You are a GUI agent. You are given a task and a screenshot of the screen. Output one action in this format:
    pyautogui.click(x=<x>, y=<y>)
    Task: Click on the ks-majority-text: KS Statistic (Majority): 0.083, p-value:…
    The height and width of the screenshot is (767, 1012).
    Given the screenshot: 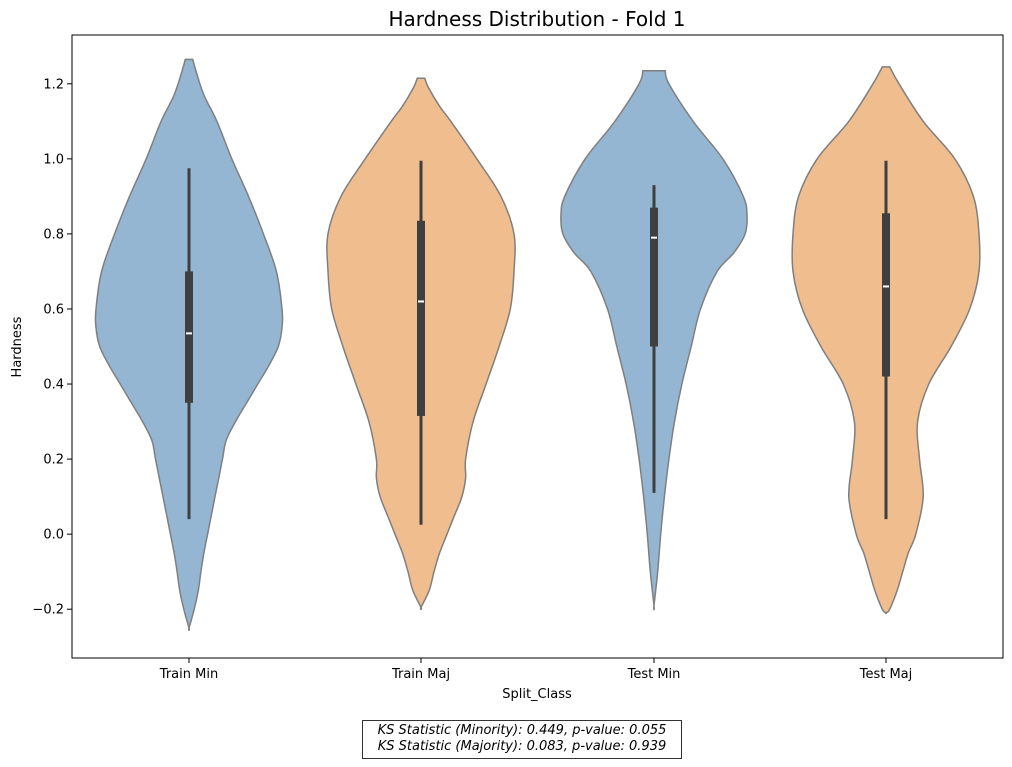 What is the action you would take?
    pyautogui.click(x=522, y=746)
    